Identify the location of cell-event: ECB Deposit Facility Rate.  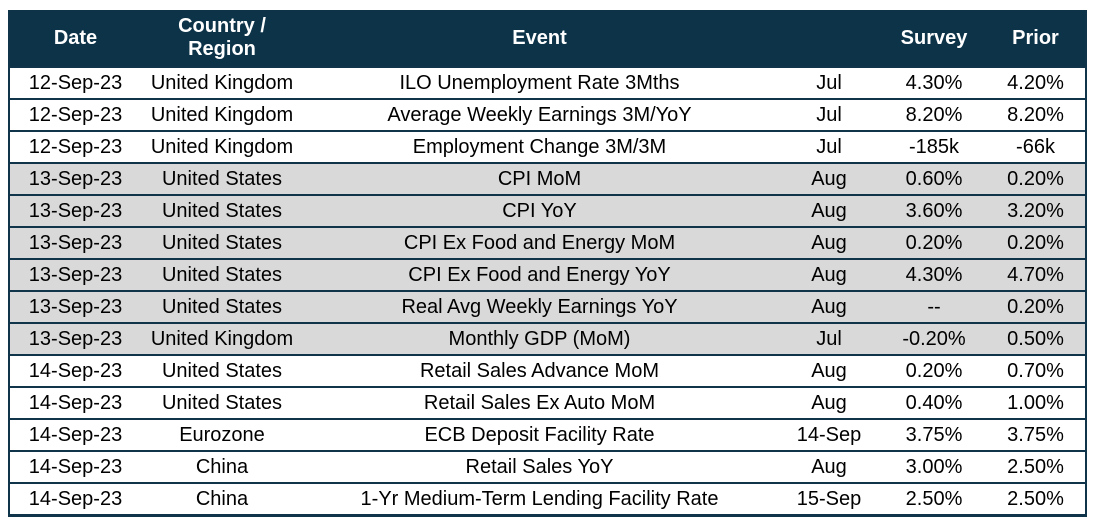
(539, 434).